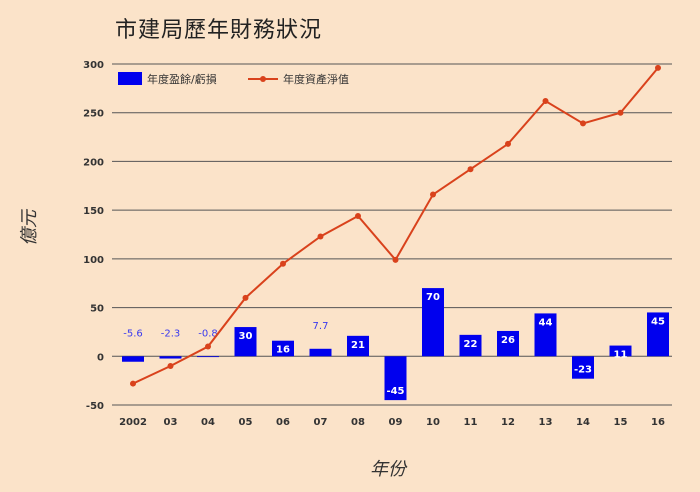  I want to click on bar-data-label: 7.7, so click(321, 326).